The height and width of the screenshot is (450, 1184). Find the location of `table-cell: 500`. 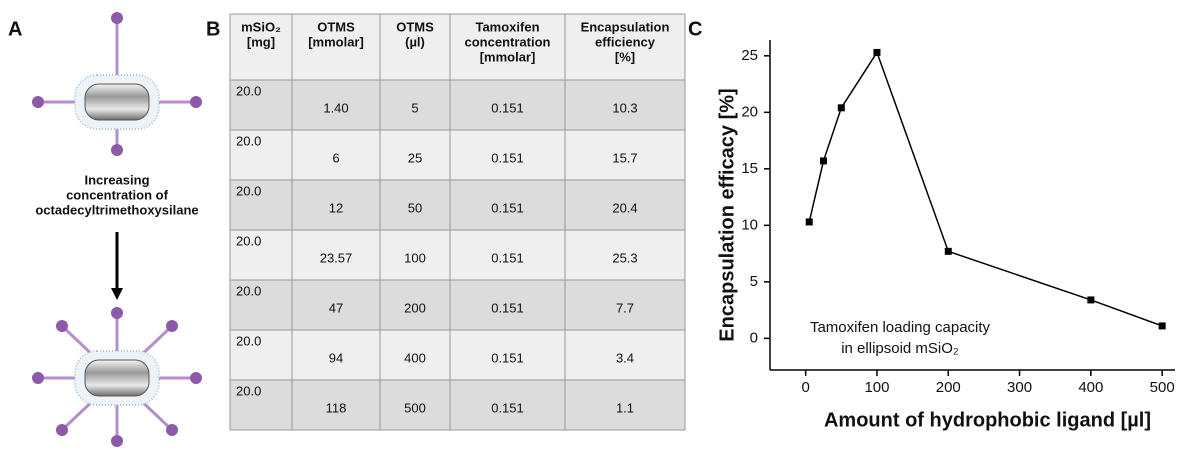

table-cell: 500 is located at coordinates (415, 407).